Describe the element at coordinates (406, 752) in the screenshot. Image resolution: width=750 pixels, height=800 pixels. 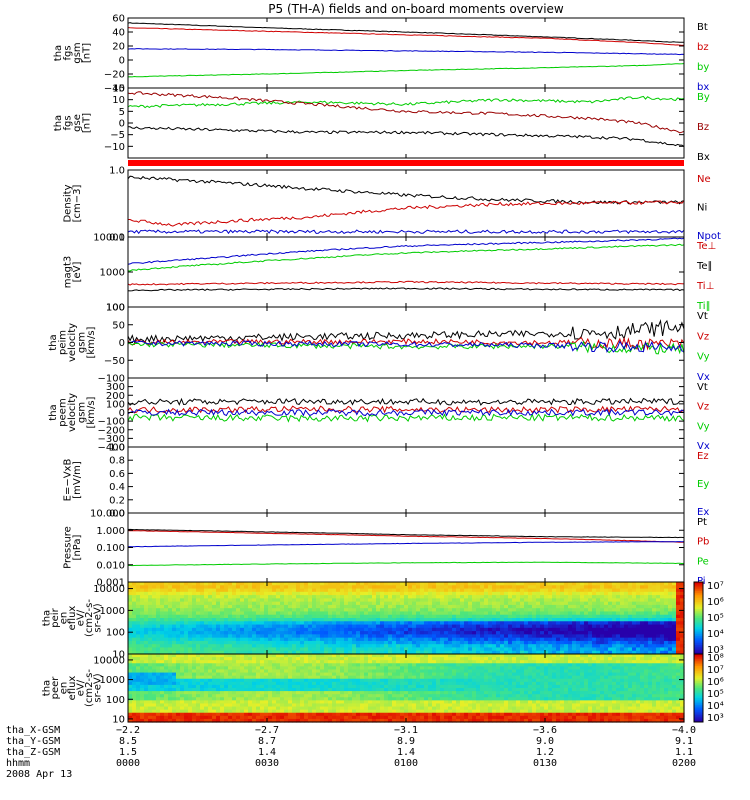
I see `ephemeris-value: 1.4` at that location.